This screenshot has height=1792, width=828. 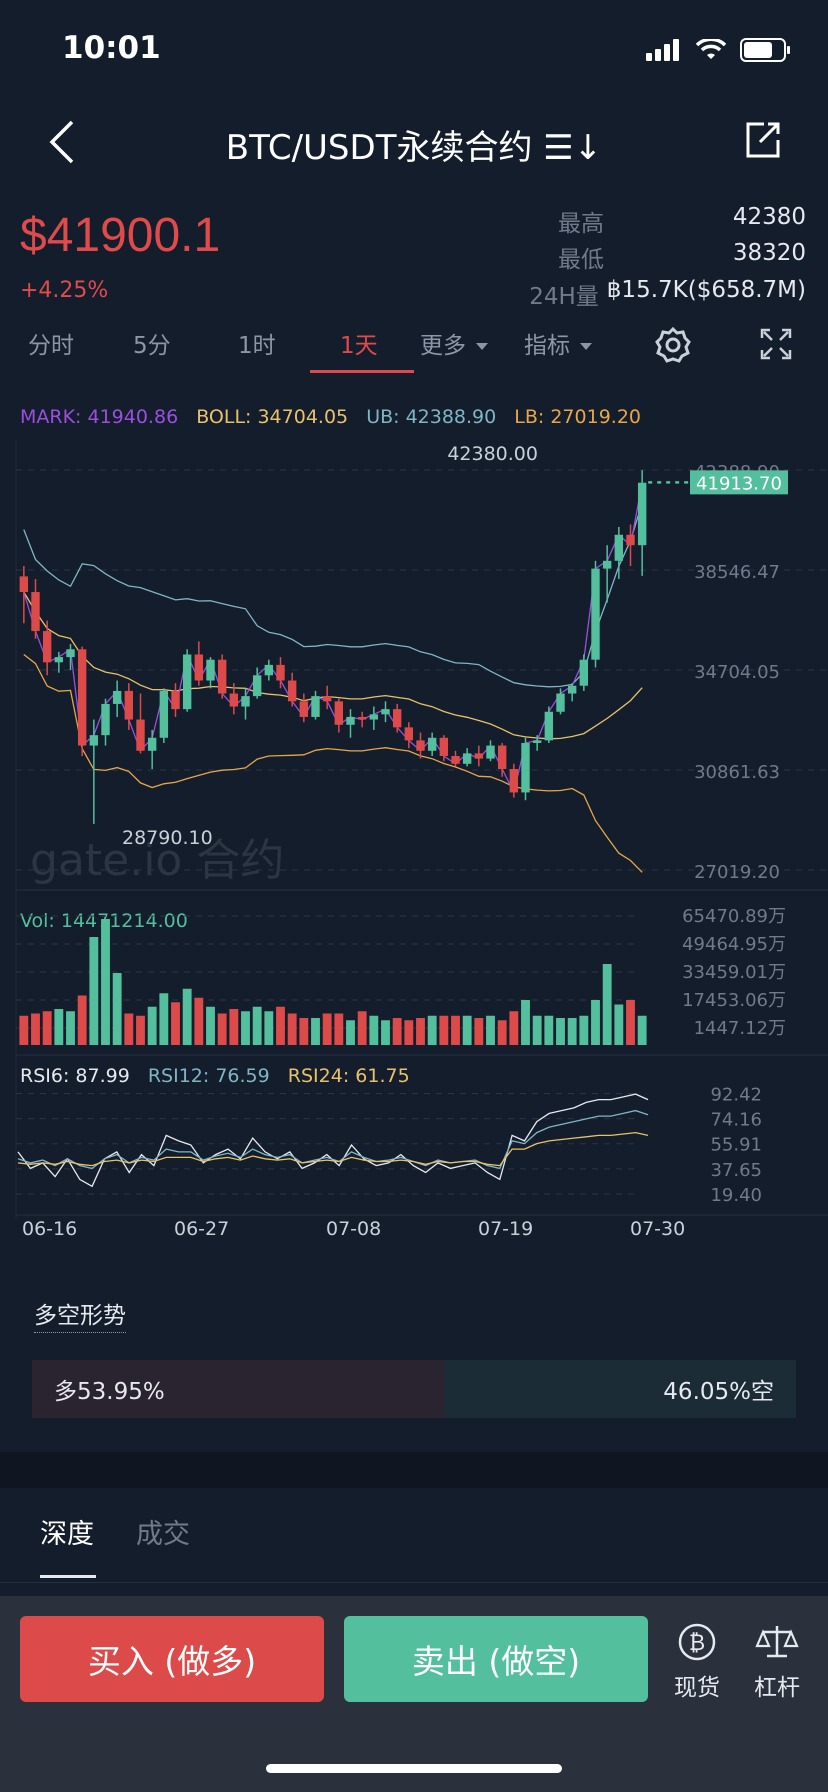 What do you see at coordinates (734, 944) in the screenshot?
I see `vol-tick-label: 49464.95万` at bounding box center [734, 944].